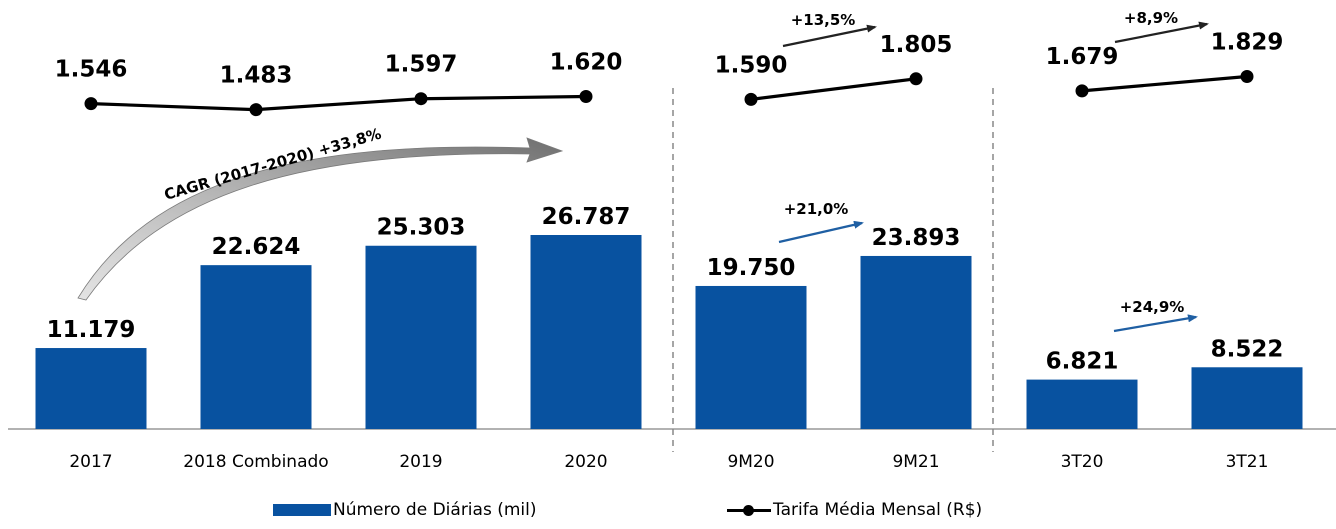  Describe the element at coordinates (91, 388) in the screenshot. I see `bar-2017` at that location.